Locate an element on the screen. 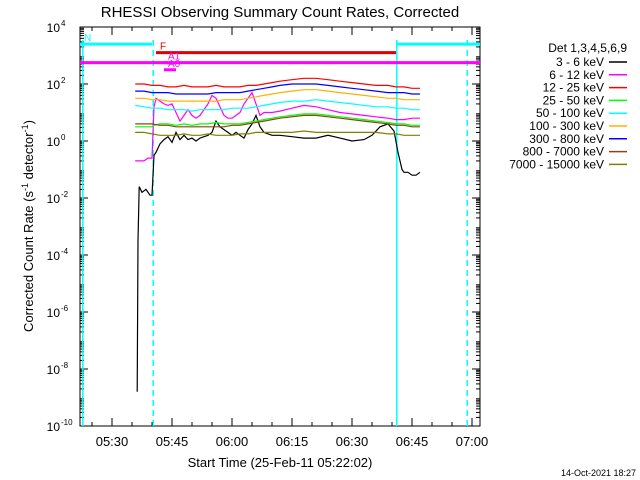  y-axis-label-close: ) is located at coordinates (28, 122).